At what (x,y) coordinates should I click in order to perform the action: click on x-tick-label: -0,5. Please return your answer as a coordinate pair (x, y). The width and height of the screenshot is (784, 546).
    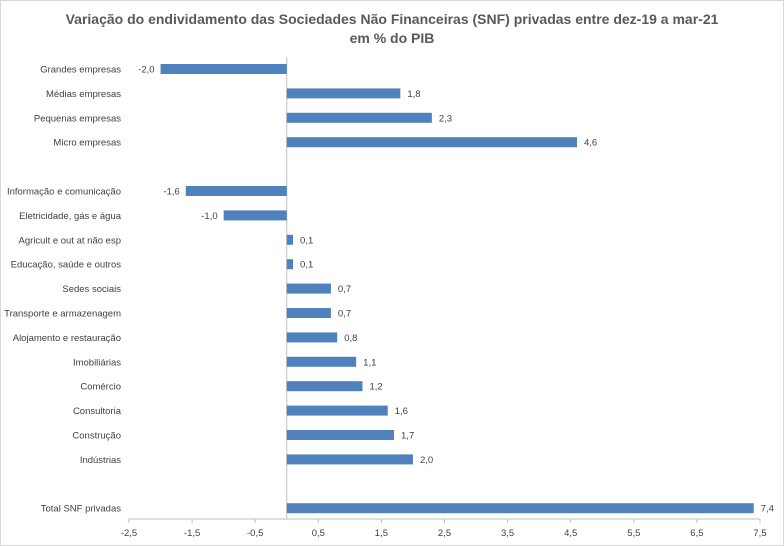
    Looking at the image, I should click on (255, 533).